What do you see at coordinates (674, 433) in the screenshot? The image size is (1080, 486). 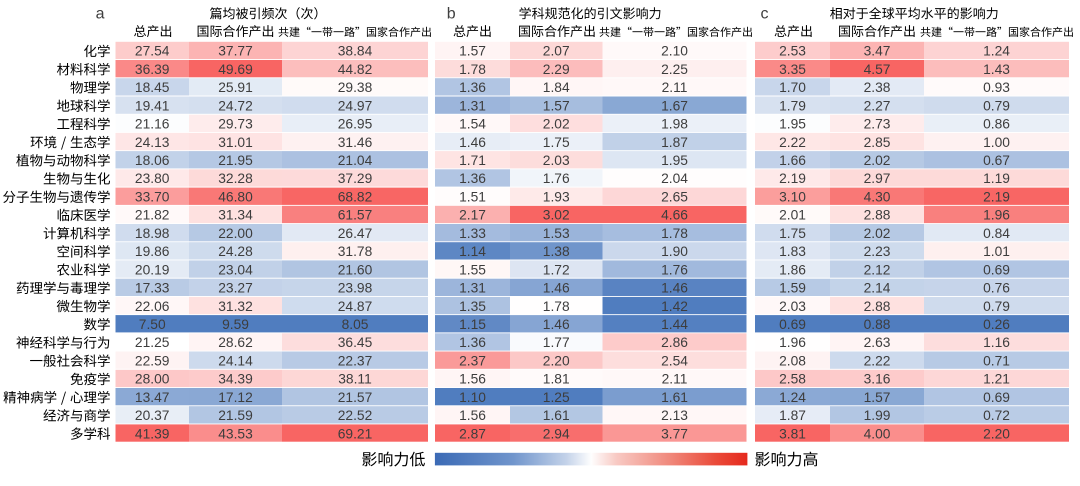 I see `svg-text: 3.77` at bounding box center [674, 433].